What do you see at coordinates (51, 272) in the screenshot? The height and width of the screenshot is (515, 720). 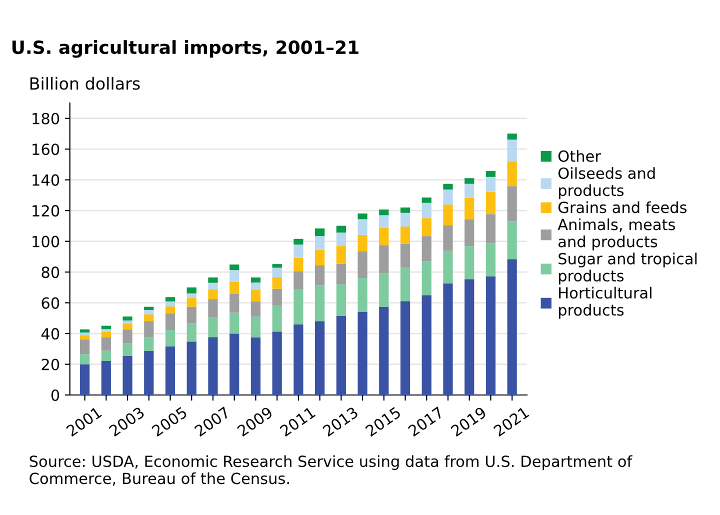 I see `y-tick-label: 80` at bounding box center [51, 272].